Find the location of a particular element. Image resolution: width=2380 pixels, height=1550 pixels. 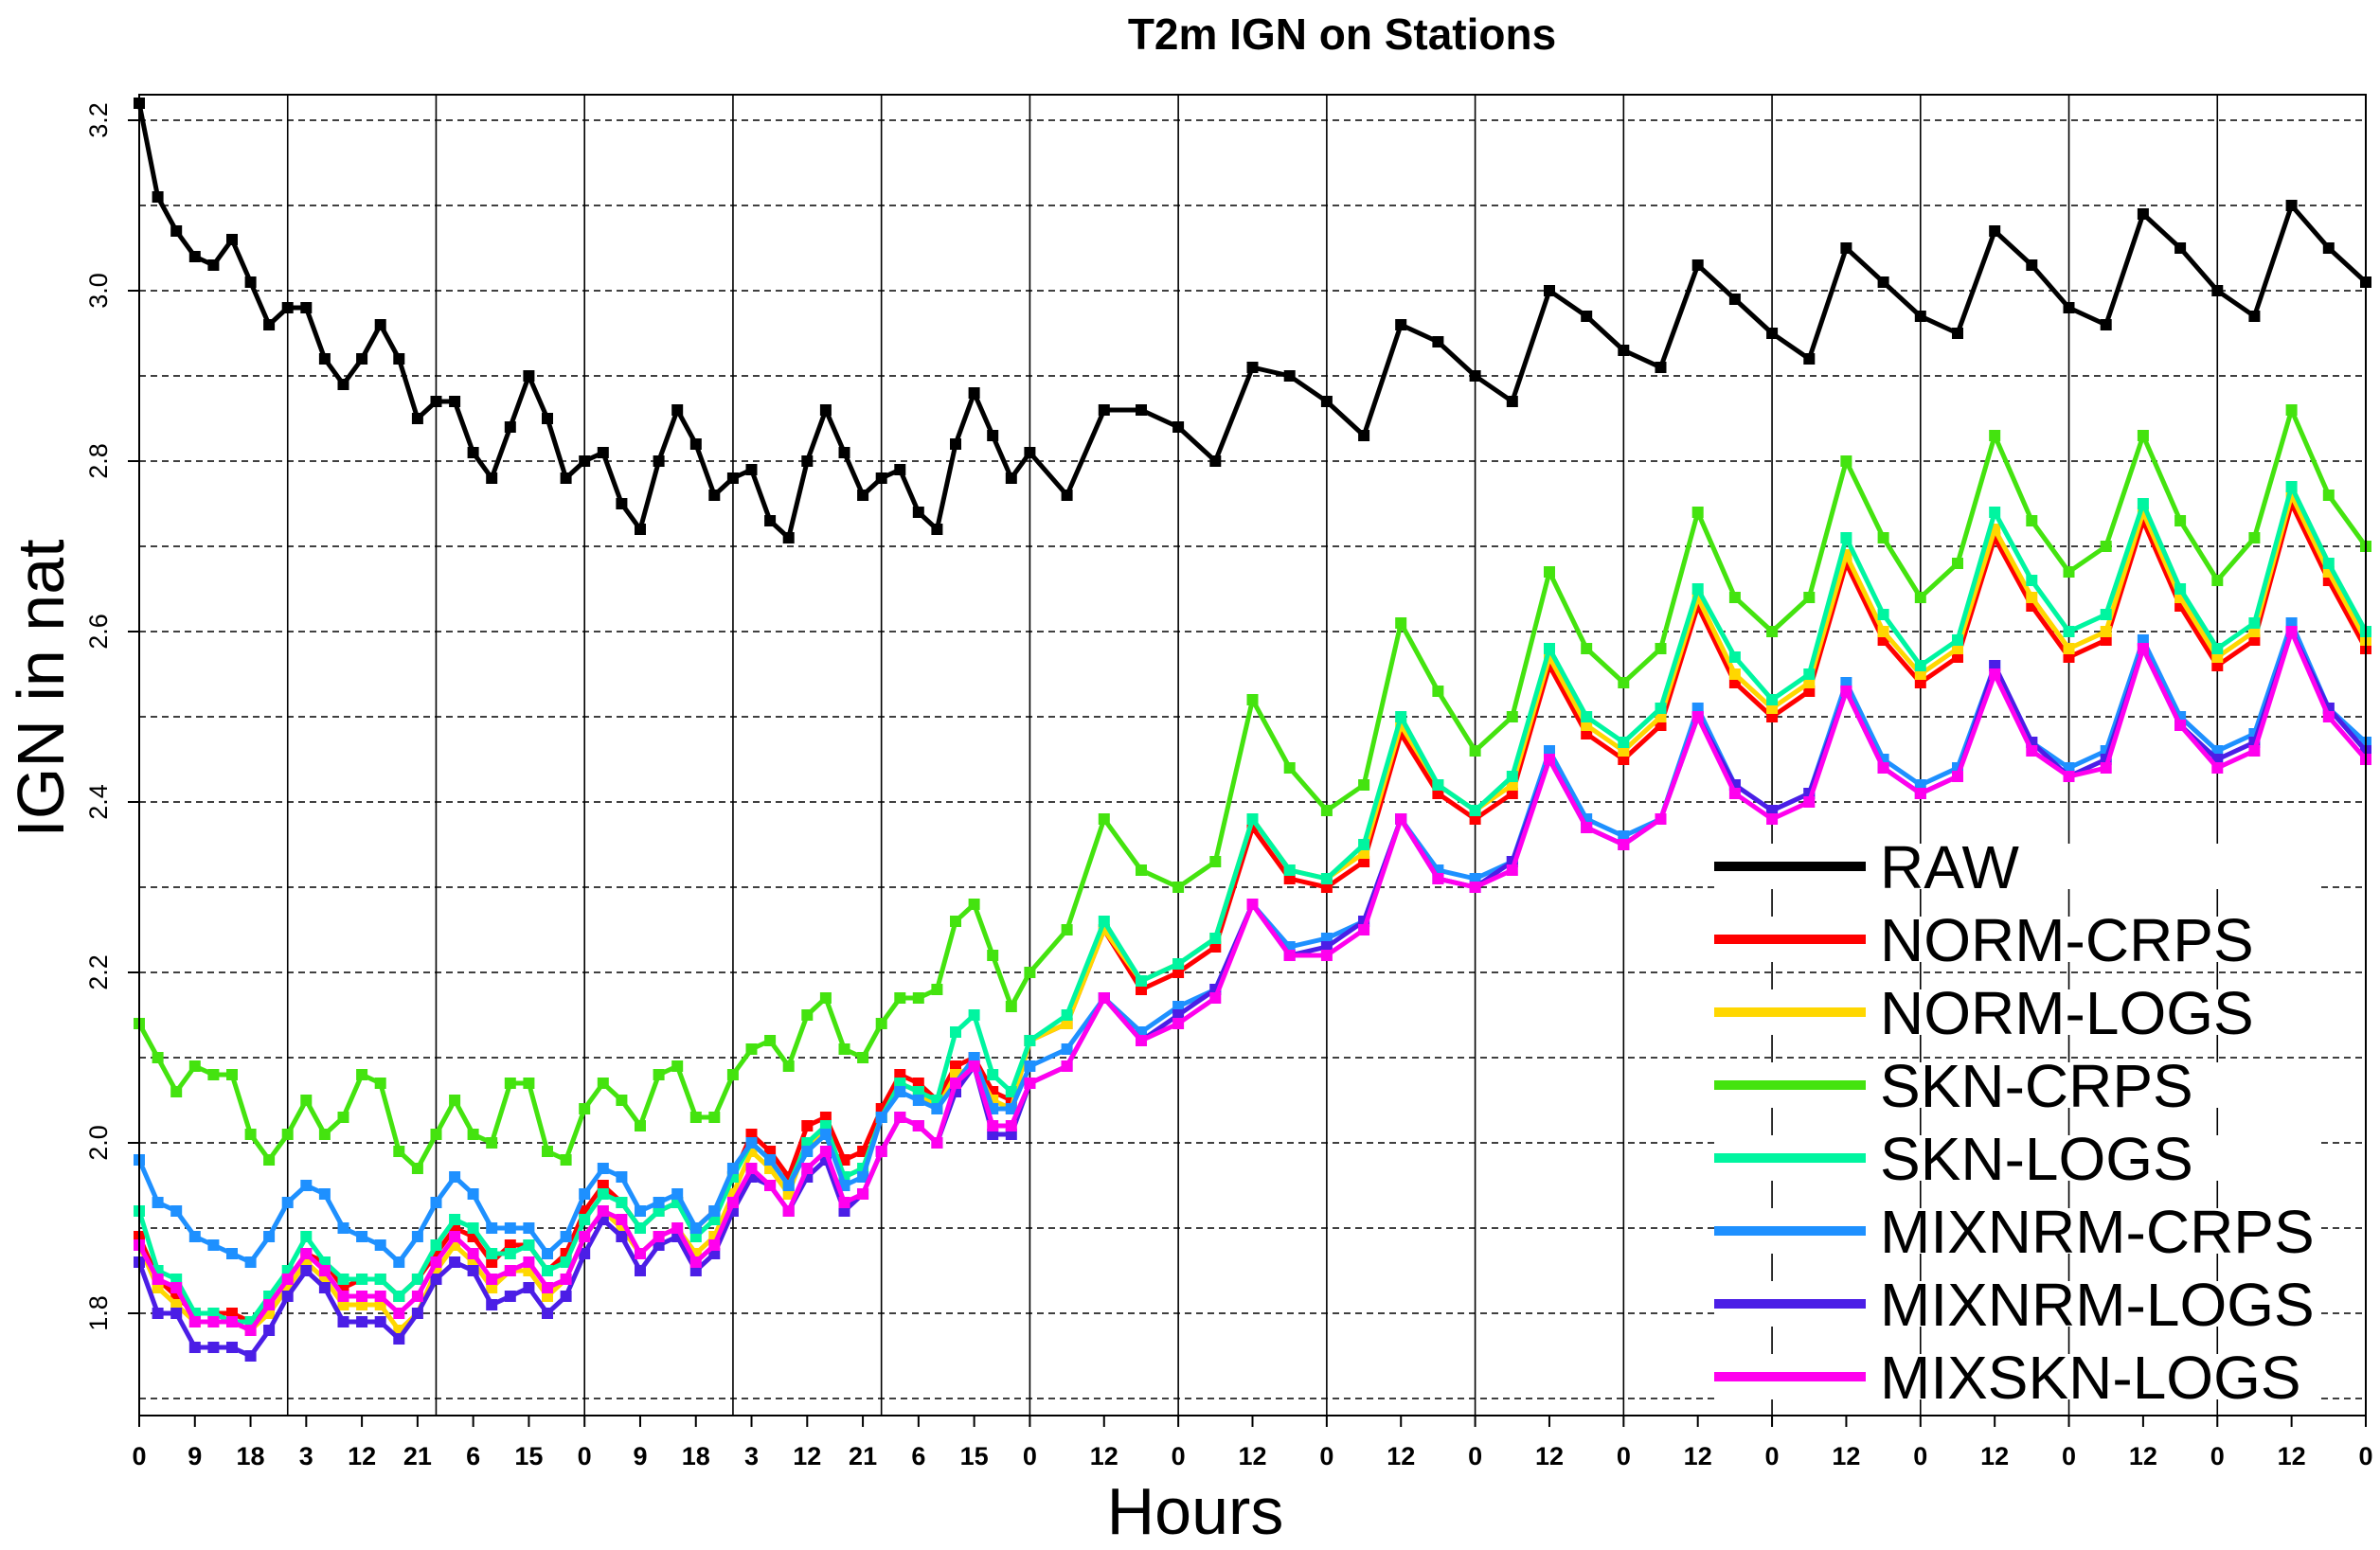

y-tick-label: 2.0 is located at coordinates (98, 1143).